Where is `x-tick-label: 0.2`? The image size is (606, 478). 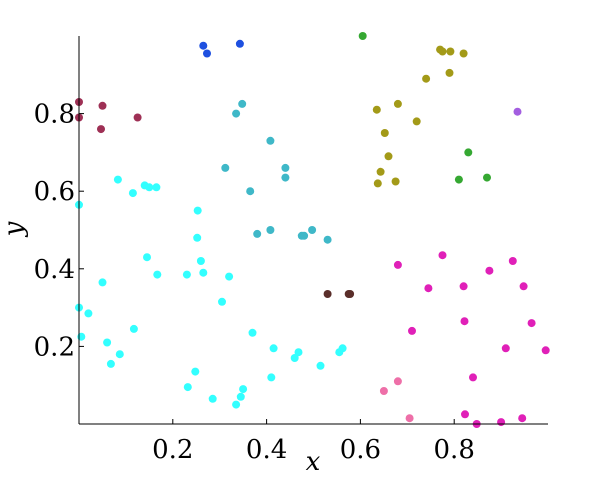 x-tick-label: 0.2 is located at coordinates (172, 450).